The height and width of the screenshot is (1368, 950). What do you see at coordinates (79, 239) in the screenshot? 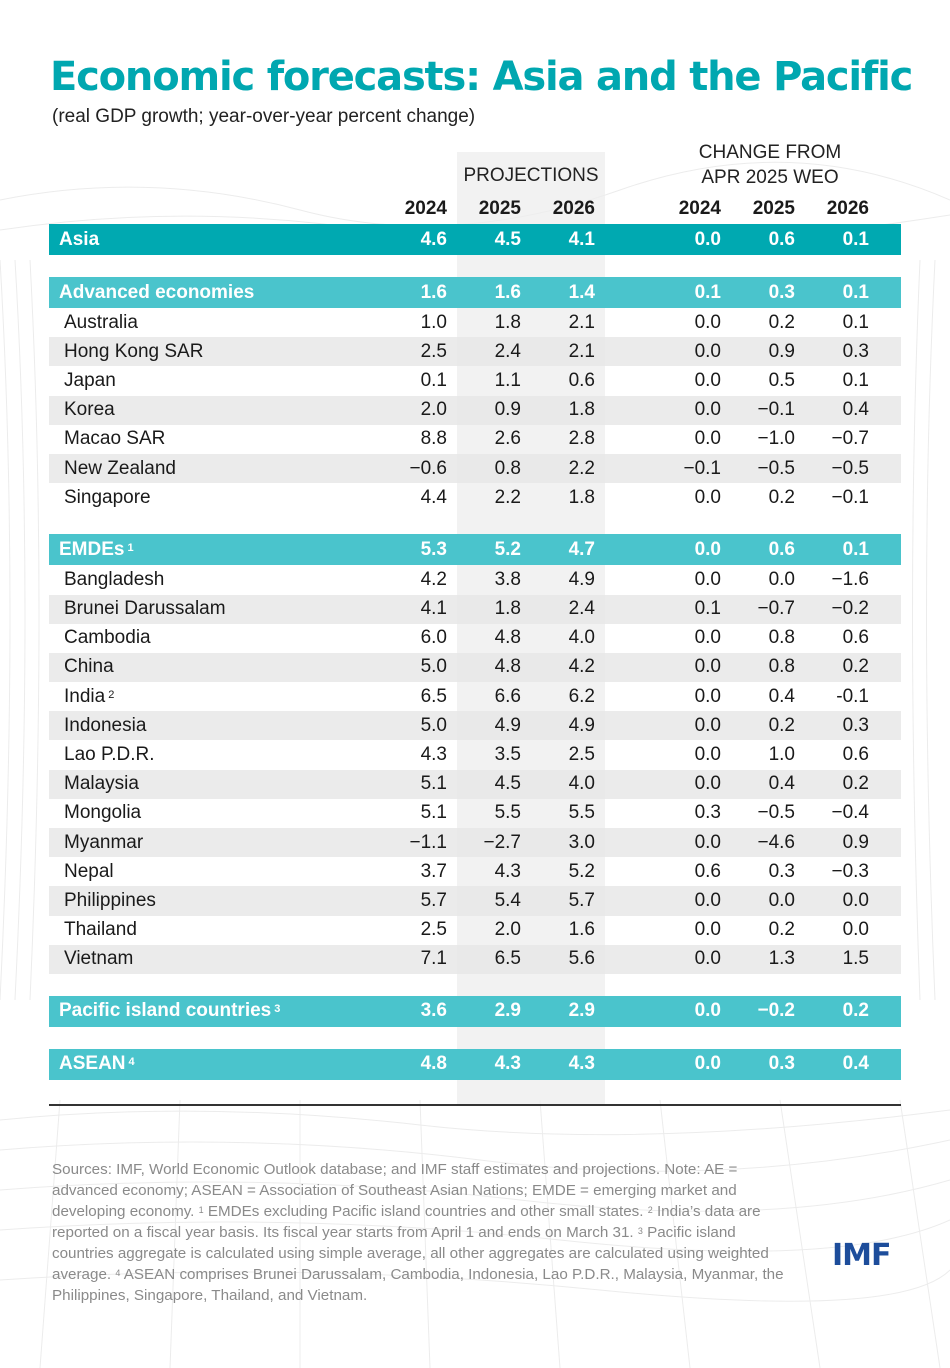
I see `row-label: Asia` at bounding box center [79, 239].